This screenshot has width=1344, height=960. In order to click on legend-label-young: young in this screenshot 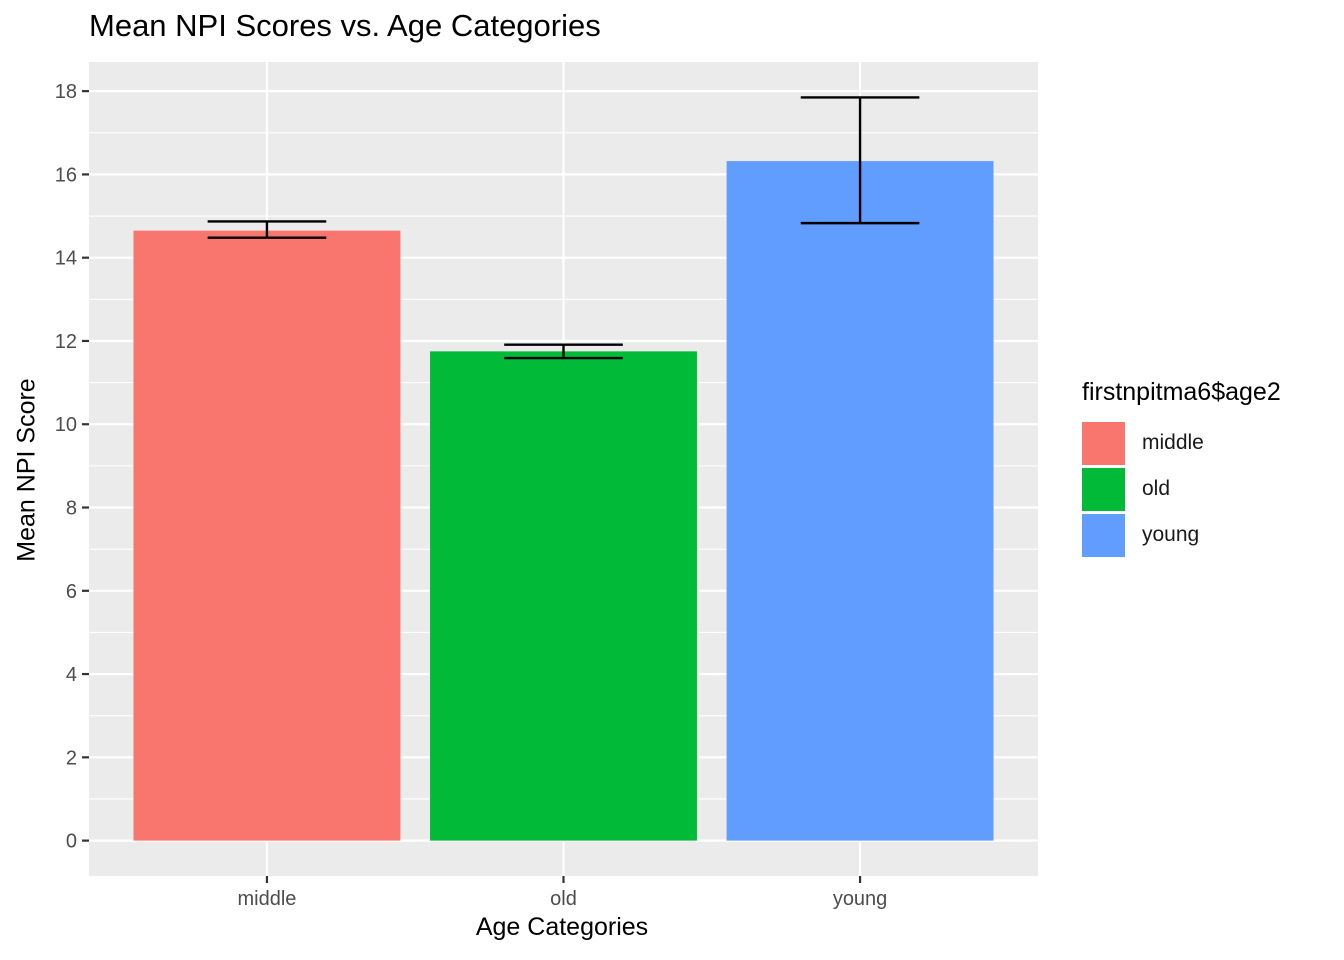, I will do `click(1171, 534)`.